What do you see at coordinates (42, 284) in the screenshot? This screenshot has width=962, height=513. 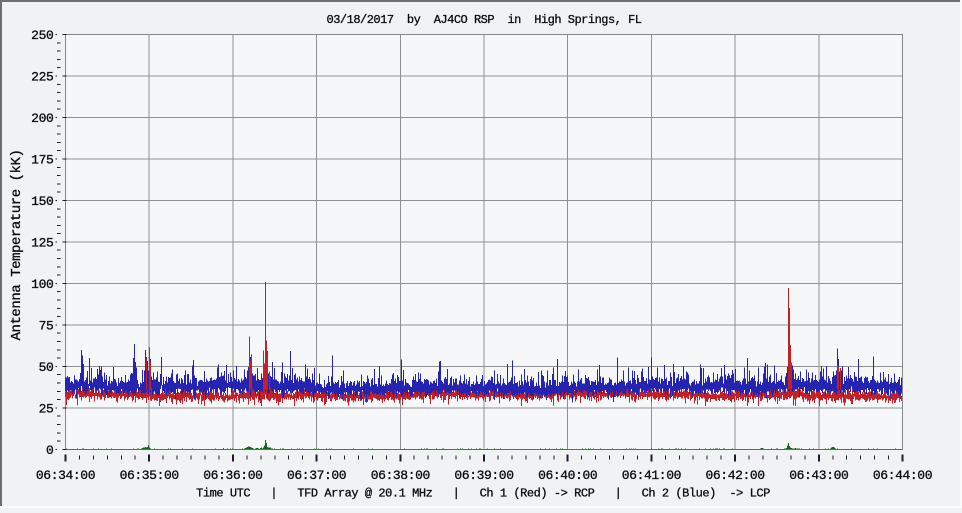 I see `svg-text: 100` at bounding box center [42, 284].